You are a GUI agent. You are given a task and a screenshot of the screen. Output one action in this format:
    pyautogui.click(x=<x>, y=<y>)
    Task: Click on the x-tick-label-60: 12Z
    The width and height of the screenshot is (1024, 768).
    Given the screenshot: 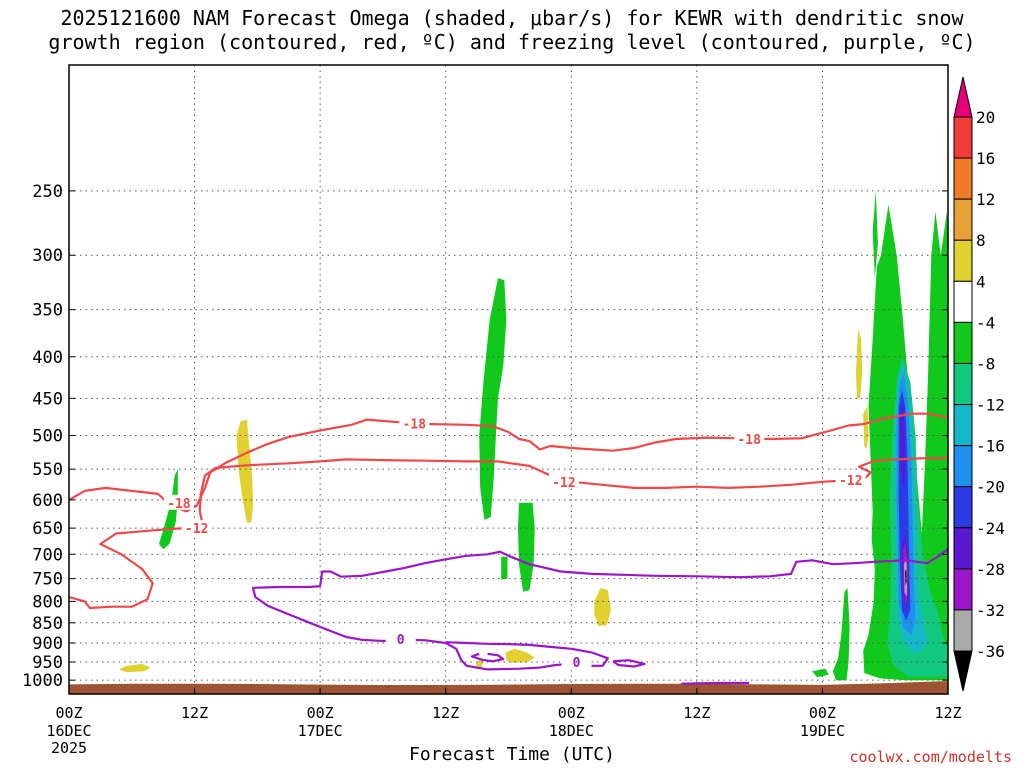 What is the action you would take?
    pyautogui.click(x=696, y=713)
    